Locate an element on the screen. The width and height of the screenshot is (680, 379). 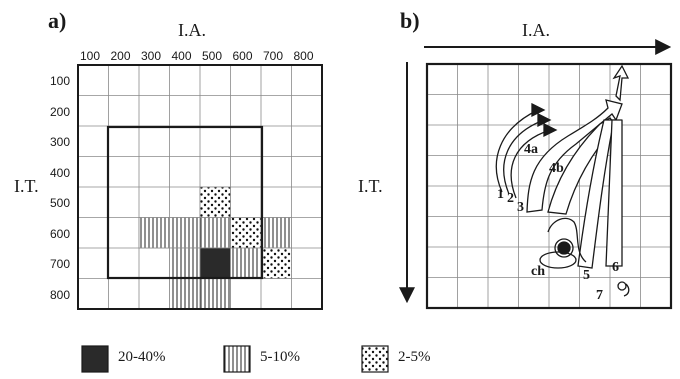
x-tick-label: 500 is located at coordinates (212, 56).